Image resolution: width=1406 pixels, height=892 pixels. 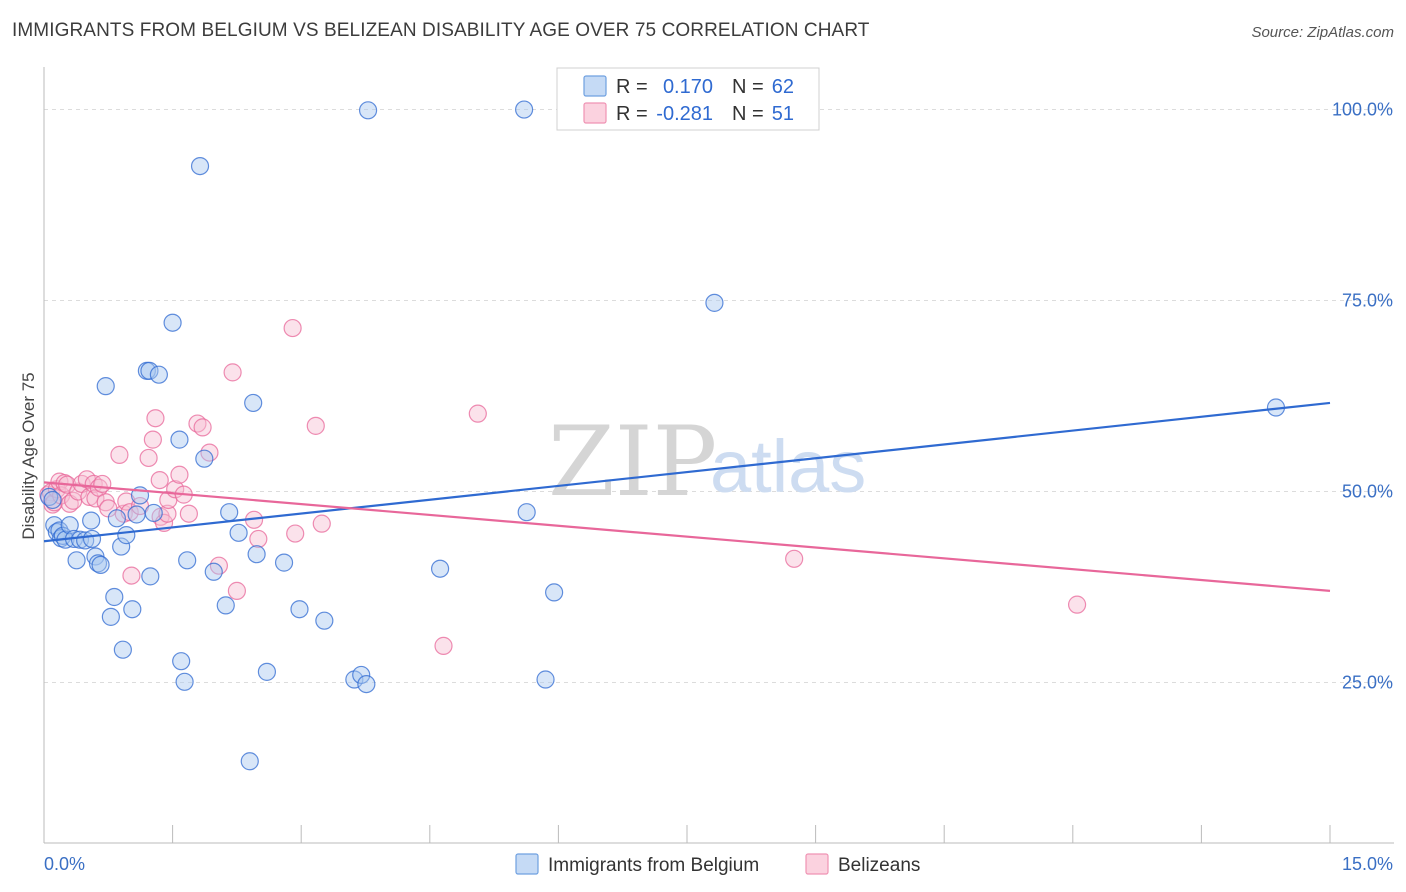 What do you see at coordinates (527, 864) in the screenshot?
I see `bottom-legend-swatch-belgium` at bounding box center [527, 864].